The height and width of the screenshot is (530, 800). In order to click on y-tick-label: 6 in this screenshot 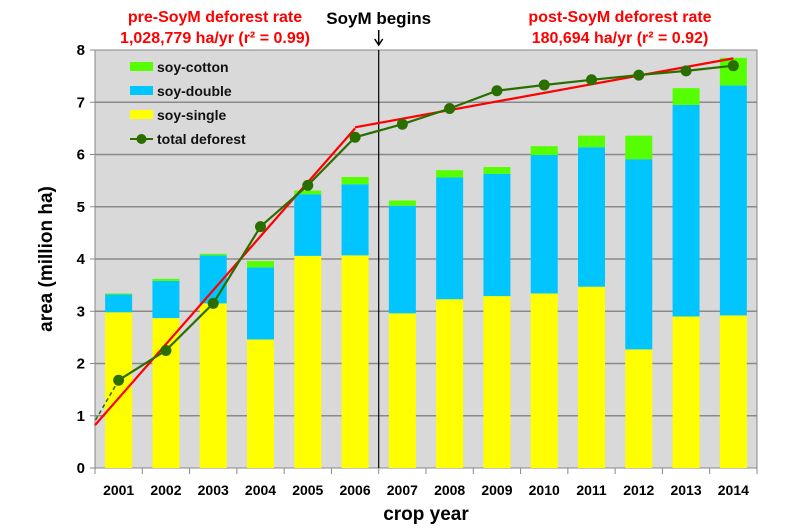, I will do `click(81, 155)`.